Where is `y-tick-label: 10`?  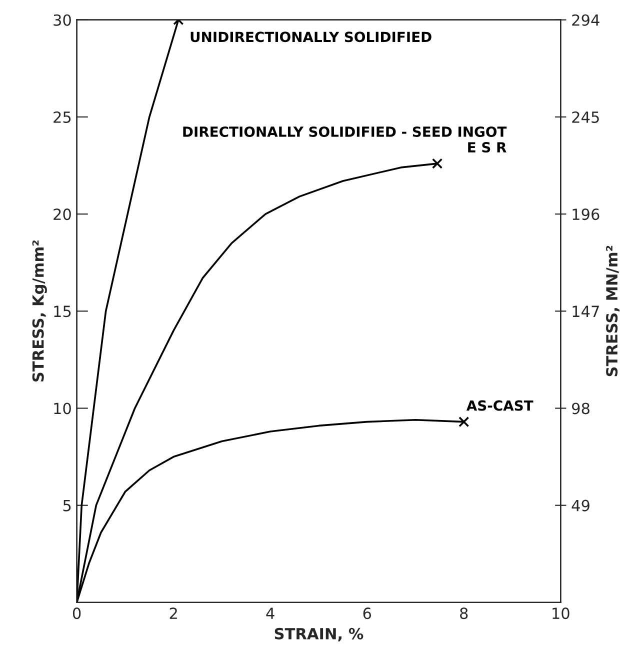 y-tick-label: 10 is located at coordinates (62, 408).